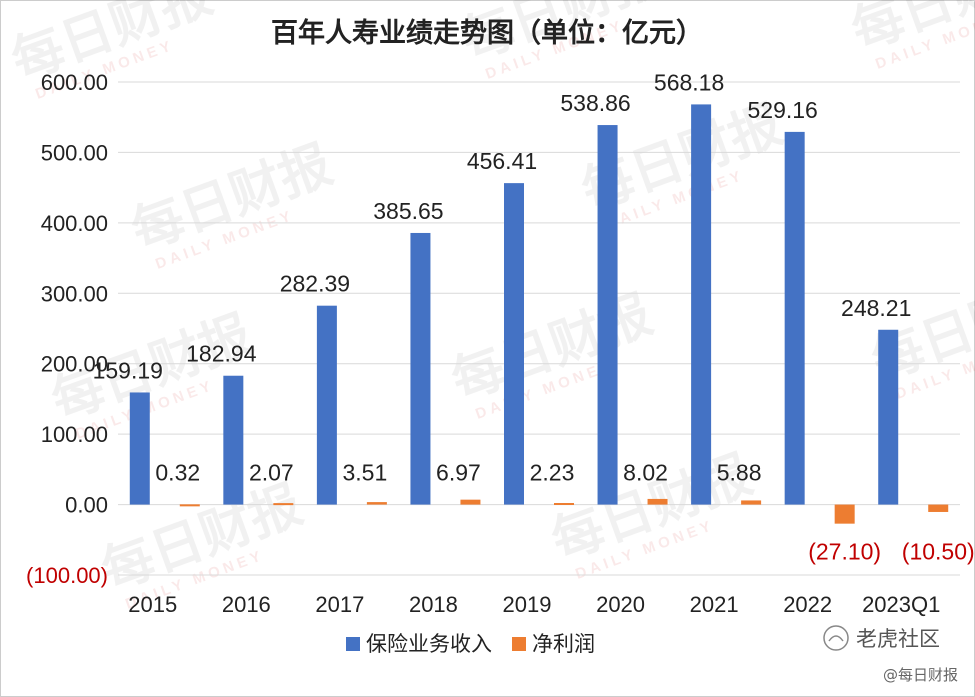 This screenshot has height=697, width=975. Describe the element at coordinates (527, 604) in the screenshot. I see `x-tick-label: 2019` at that location.